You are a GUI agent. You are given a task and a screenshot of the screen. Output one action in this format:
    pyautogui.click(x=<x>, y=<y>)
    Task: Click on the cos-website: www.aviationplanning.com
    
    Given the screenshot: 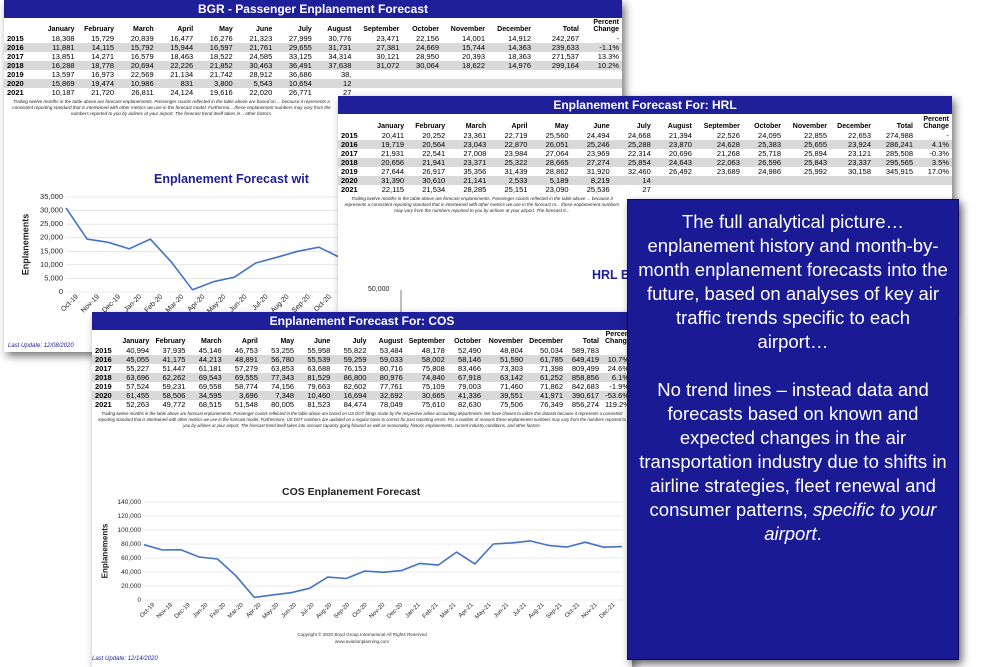 What is the action you would take?
    pyautogui.click(x=362, y=641)
    